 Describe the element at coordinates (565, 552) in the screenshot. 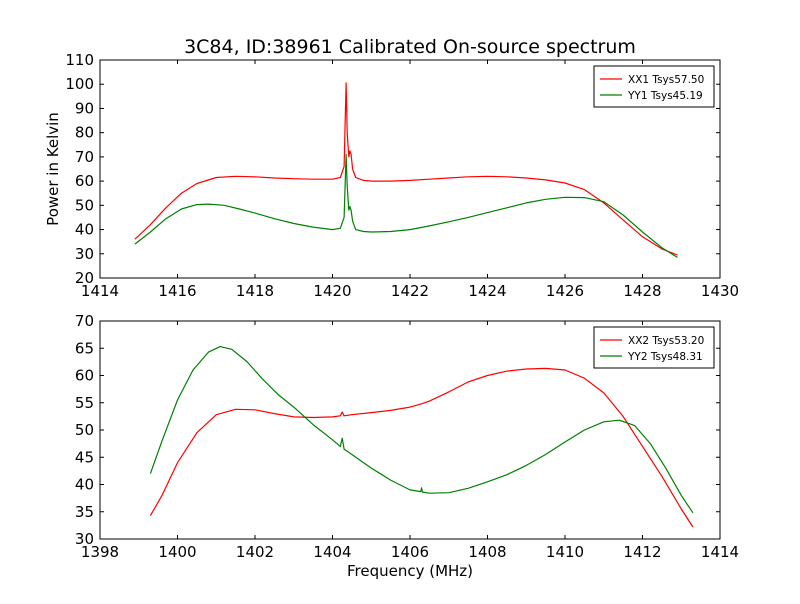

I see `x-tick-label: 1410` at that location.